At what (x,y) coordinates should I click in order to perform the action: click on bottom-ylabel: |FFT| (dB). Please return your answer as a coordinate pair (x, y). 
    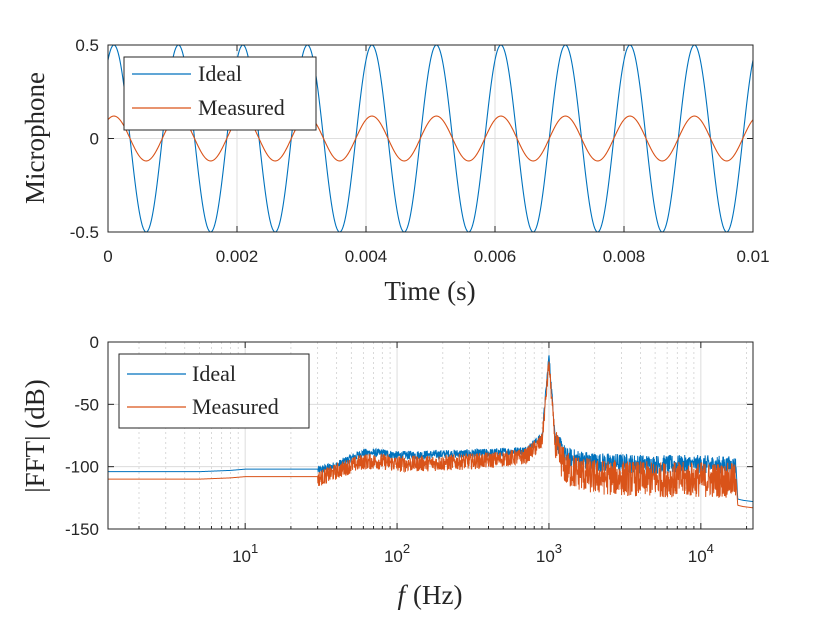
    Looking at the image, I should click on (35, 436).